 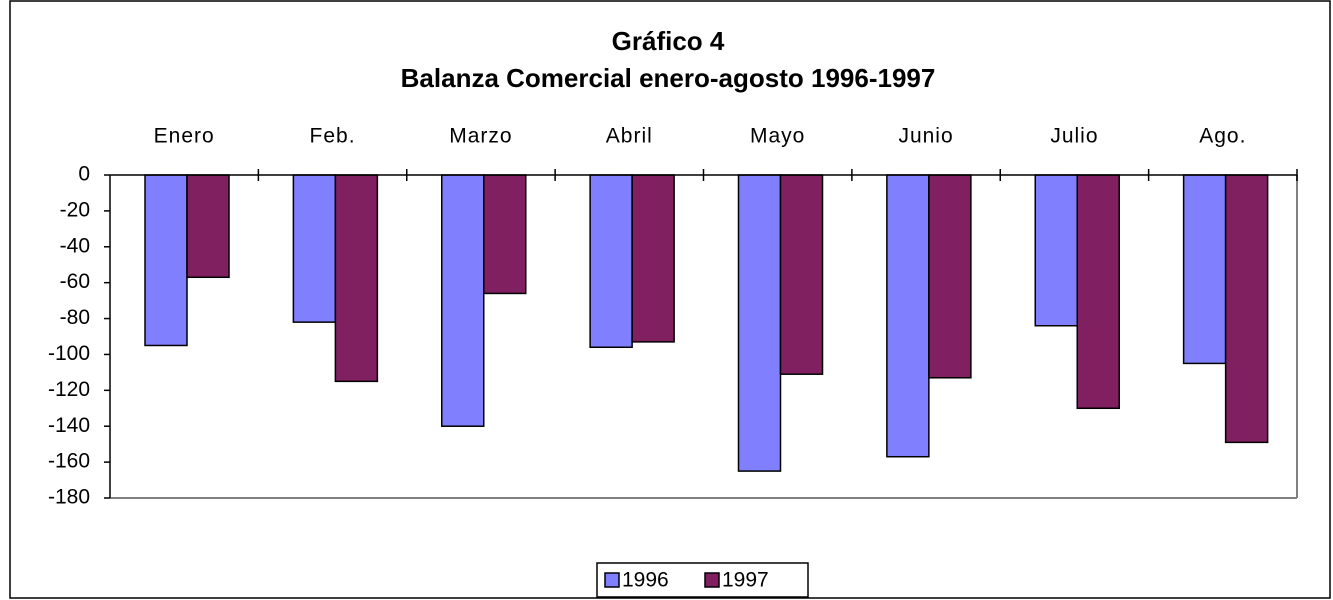 I want to click on chart-subtitle: Balanza Comercial enero-agosto 1996-1997, so click(x=668, y=78).